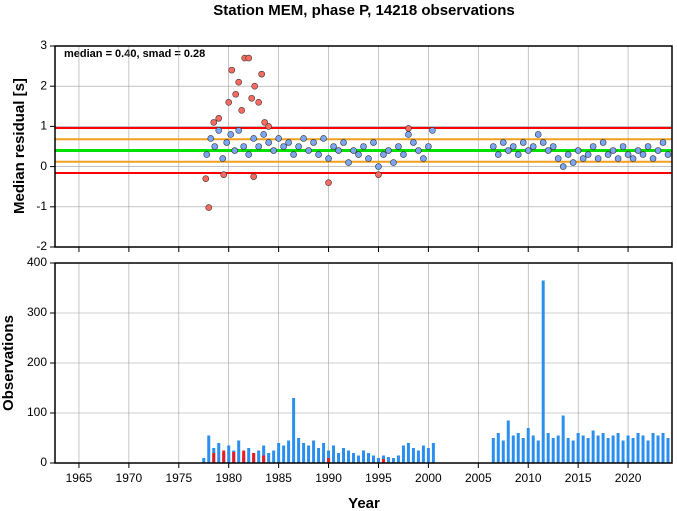 Image resolution: width=677 pixels, height=511 pixels. What do you see at coordinates (364, 10) in the screenshot?
I see `chart-title: Station MEM, phase P, 14218 observations` at bounding box center [364, 10].